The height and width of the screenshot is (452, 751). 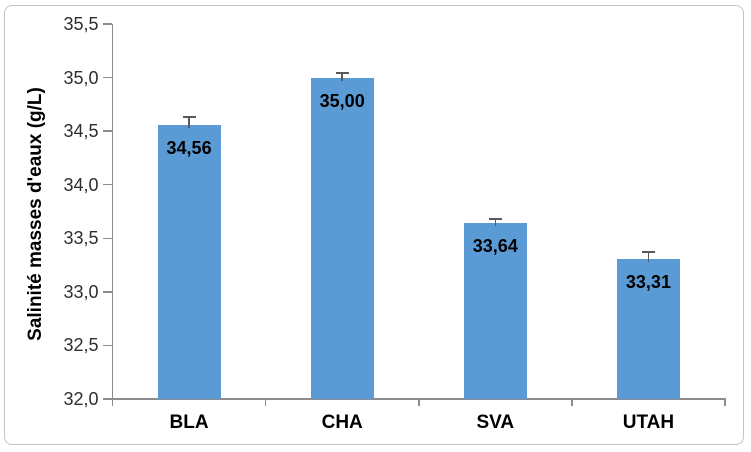 What do you see at coordinates (81, 291) in the screenshot?
I see `y-axis-tick-label: 33,0` at bounding box center [81, 291].